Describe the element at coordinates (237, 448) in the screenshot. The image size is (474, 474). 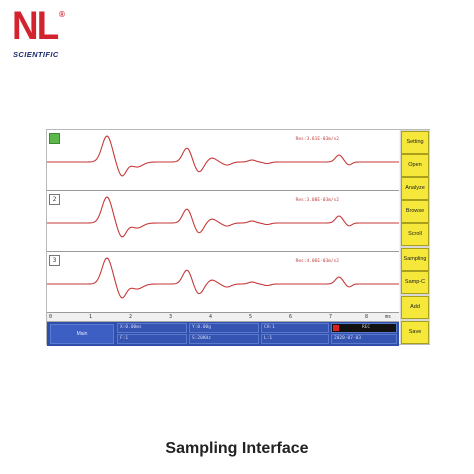
I see `figure-caption: Sampling Interface` at that location.